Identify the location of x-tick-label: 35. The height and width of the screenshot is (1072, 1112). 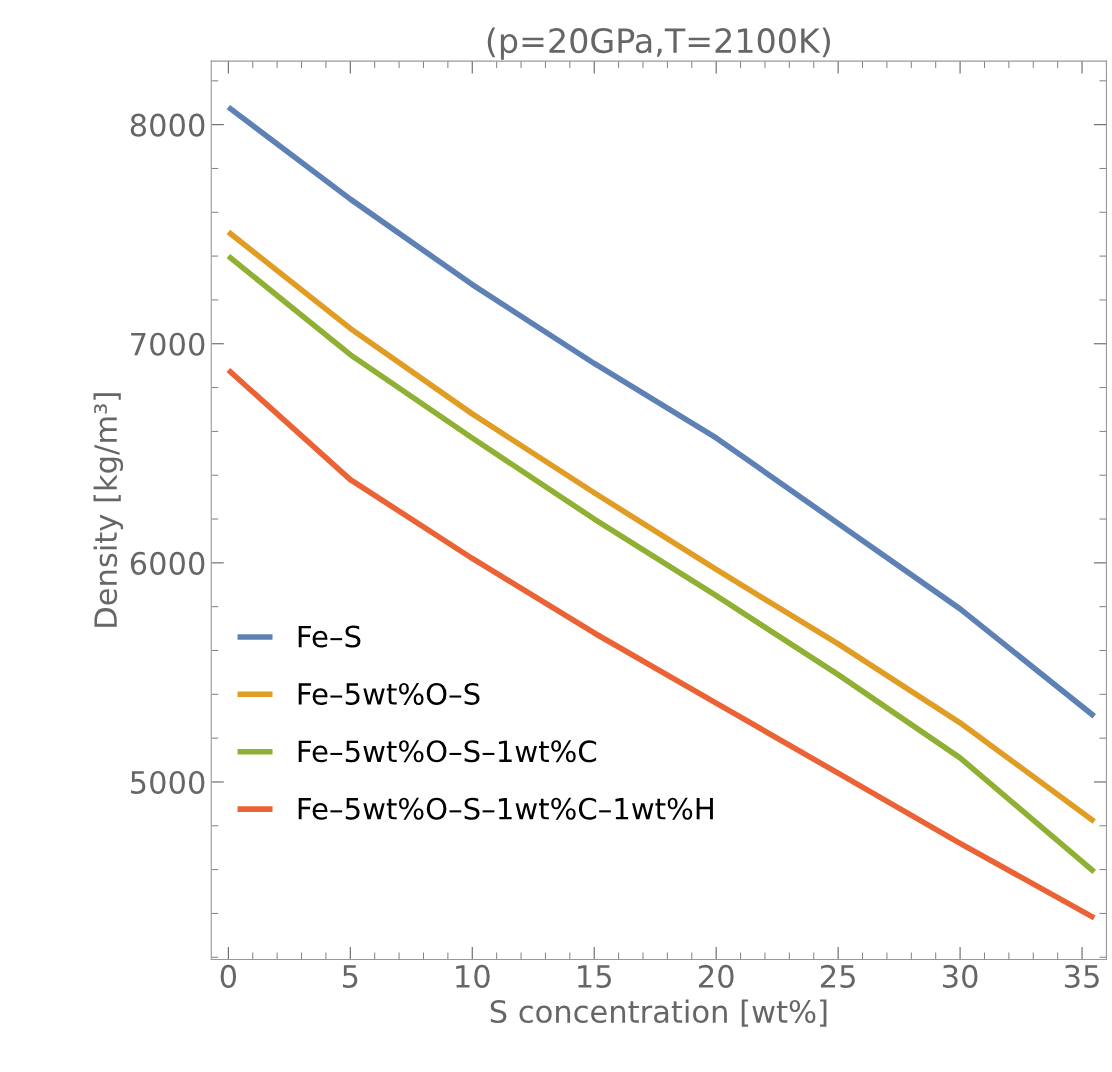
(1081, 976).